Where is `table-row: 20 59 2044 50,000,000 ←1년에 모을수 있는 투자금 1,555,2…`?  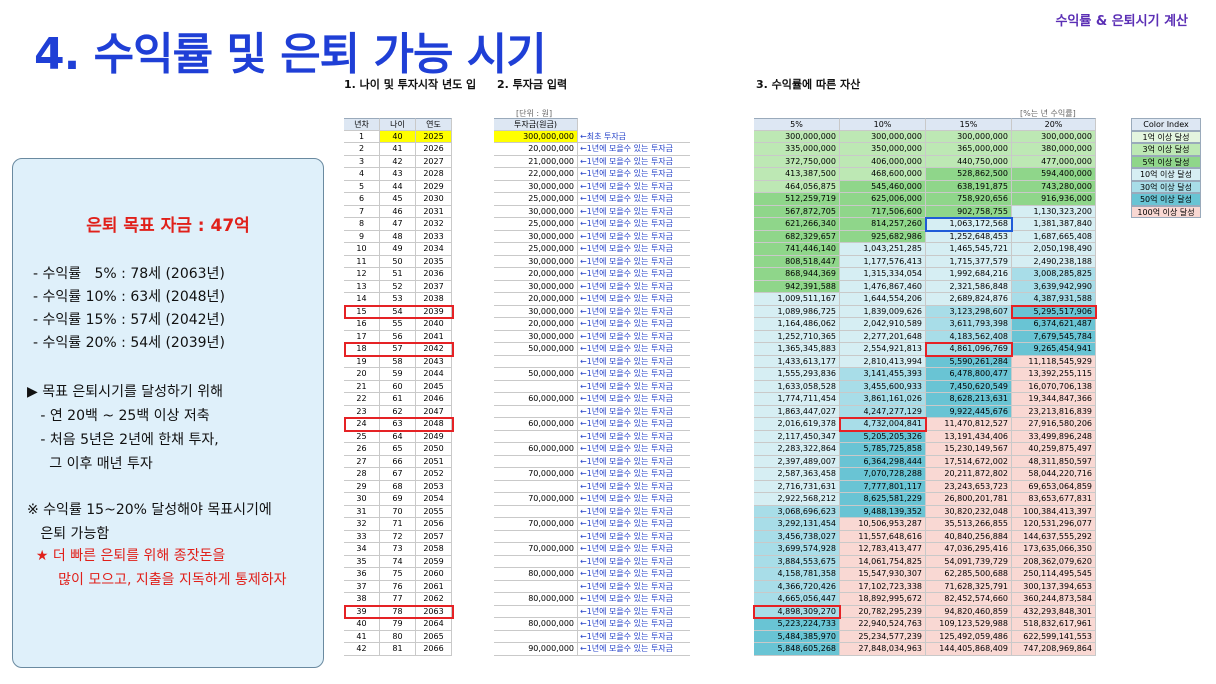
table-row: 20 59 2044 50,000,000 ←1년에 모을수 있는 투자금 1,555,2… is located at coordinates (720, 374).